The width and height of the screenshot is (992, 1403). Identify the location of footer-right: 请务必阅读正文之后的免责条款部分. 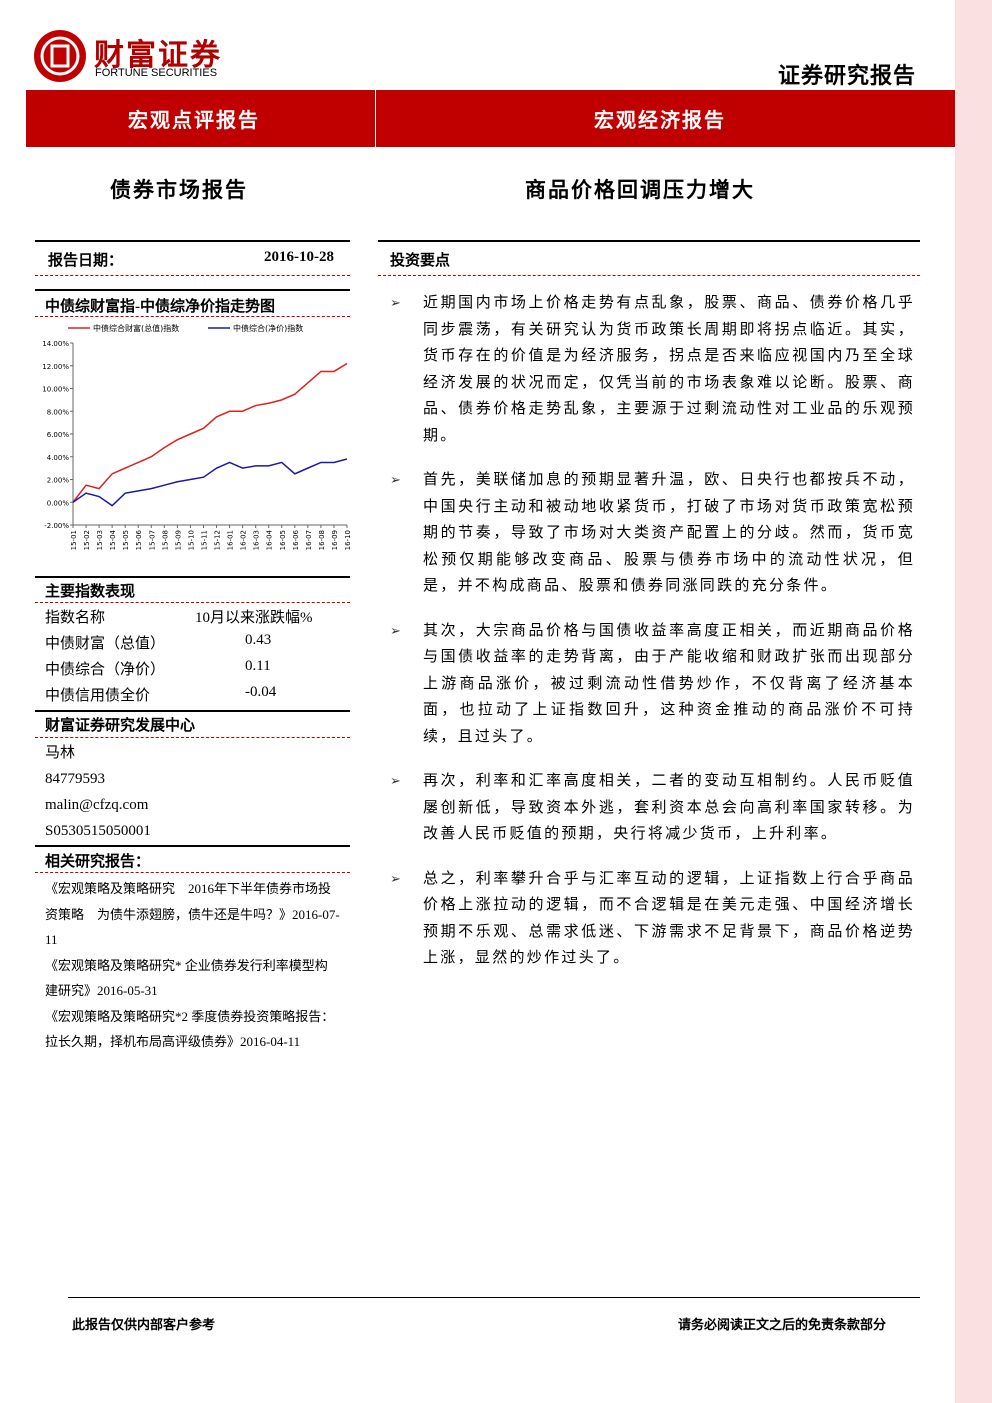
(782, 1324).